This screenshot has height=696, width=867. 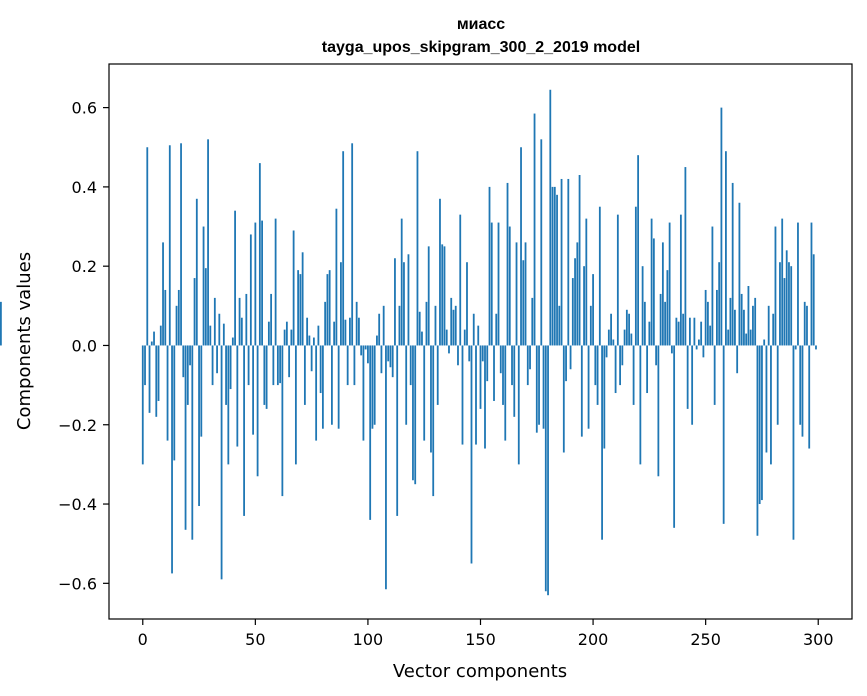 I want to click on x-tick-label: 250, so click(x=705, y=639).